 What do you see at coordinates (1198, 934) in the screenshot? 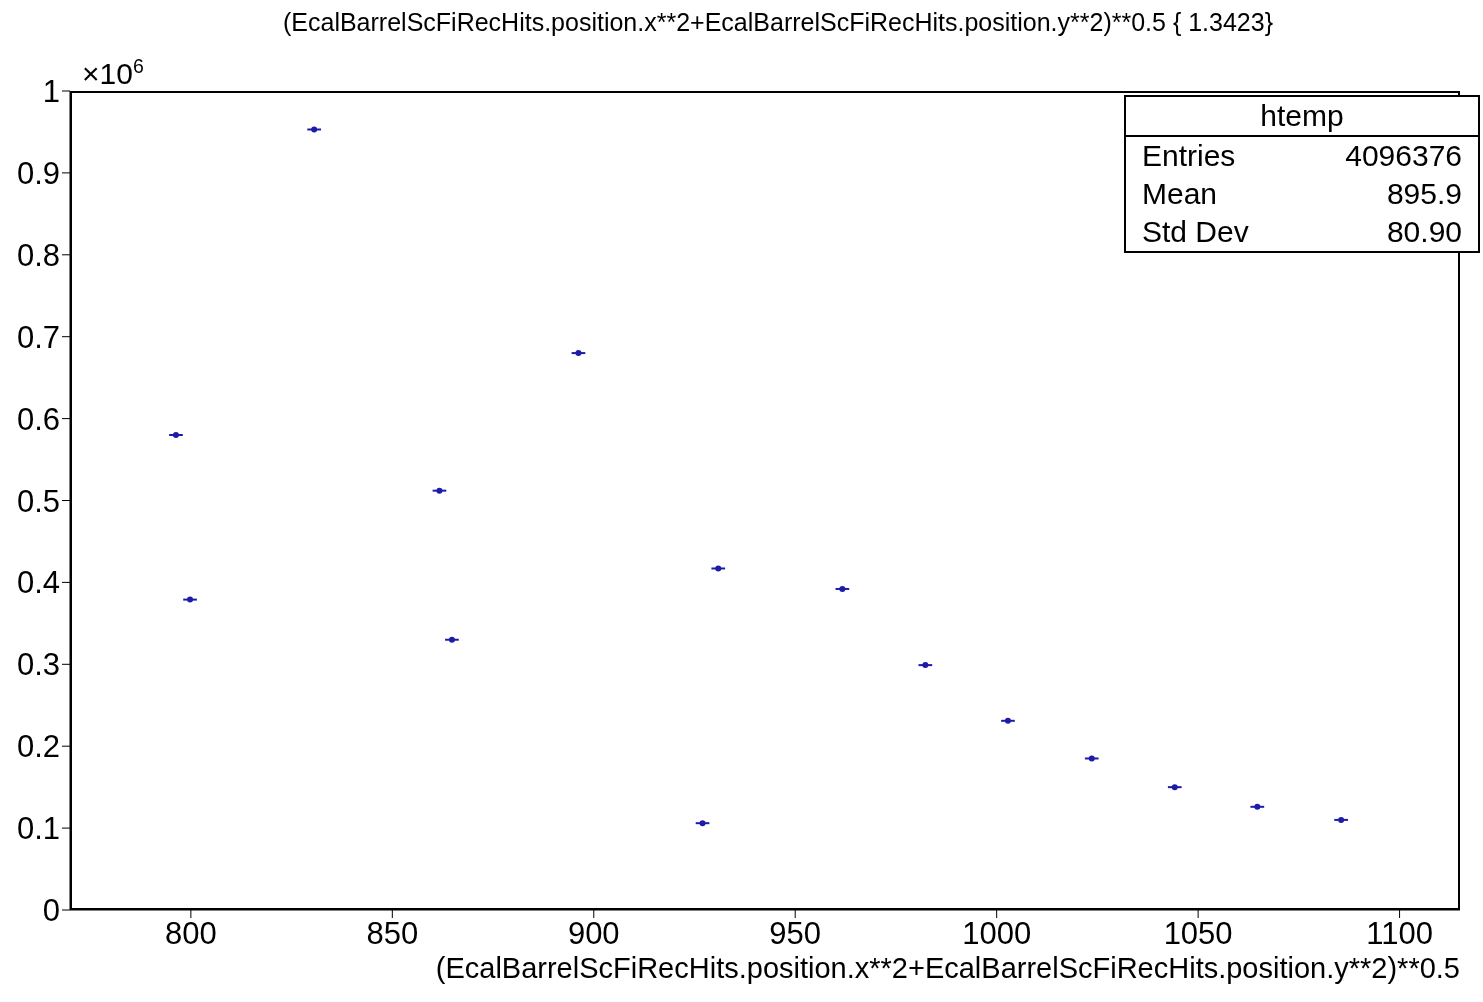
I see `x-tick-label: 1050` at bounding box center [1198, 934].